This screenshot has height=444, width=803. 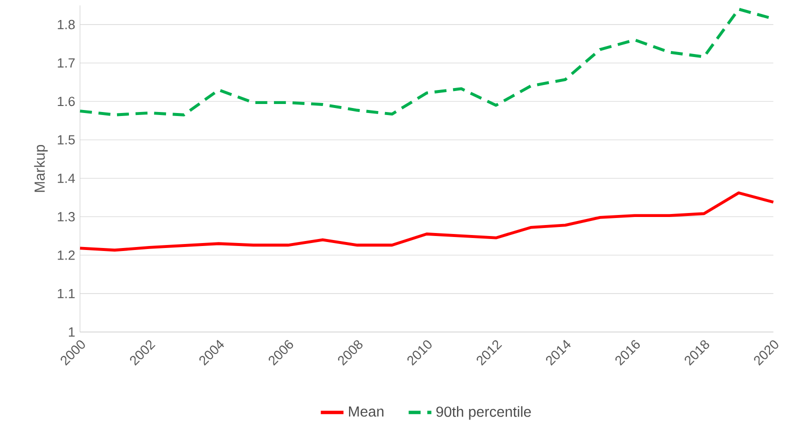 What do you see at coordinates (41, 168) in the screenshot?
I see `y-axis-title: Markup` at bounding box center [41, 168].